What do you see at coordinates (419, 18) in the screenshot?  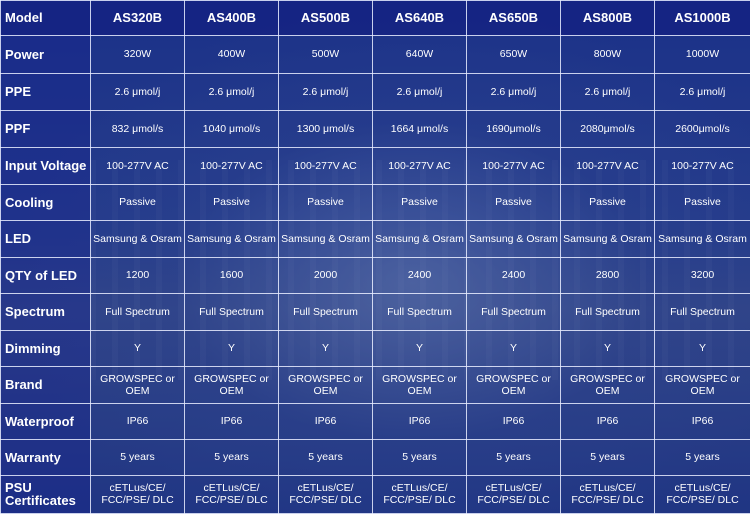 I see `model-header: AS640B` at bounding box center [419, 18].